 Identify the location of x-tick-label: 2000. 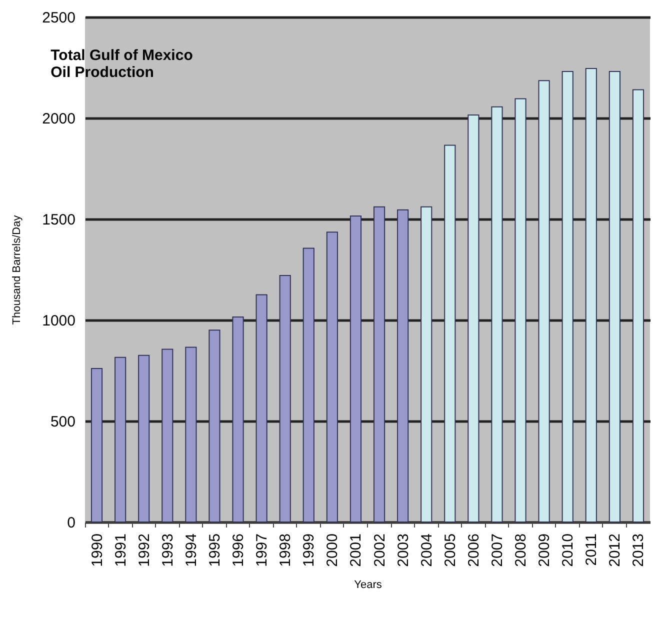
(333, 550).